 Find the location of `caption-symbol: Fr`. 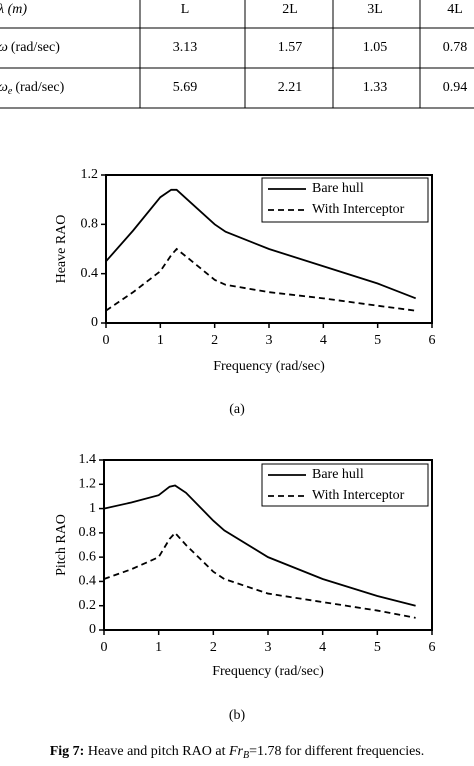

caption-symbol: Fr is located at coordinates (236, 751).